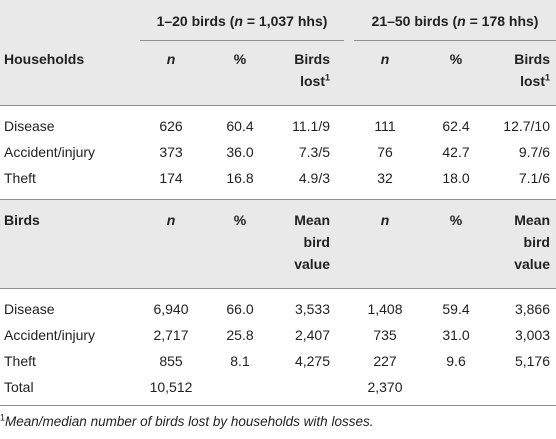 Image resolution: width=556 pixels, height=439 pixels. Describe the element at coordinates (312, 335) in the screenshot. I see `cell: 2,407` at that location.